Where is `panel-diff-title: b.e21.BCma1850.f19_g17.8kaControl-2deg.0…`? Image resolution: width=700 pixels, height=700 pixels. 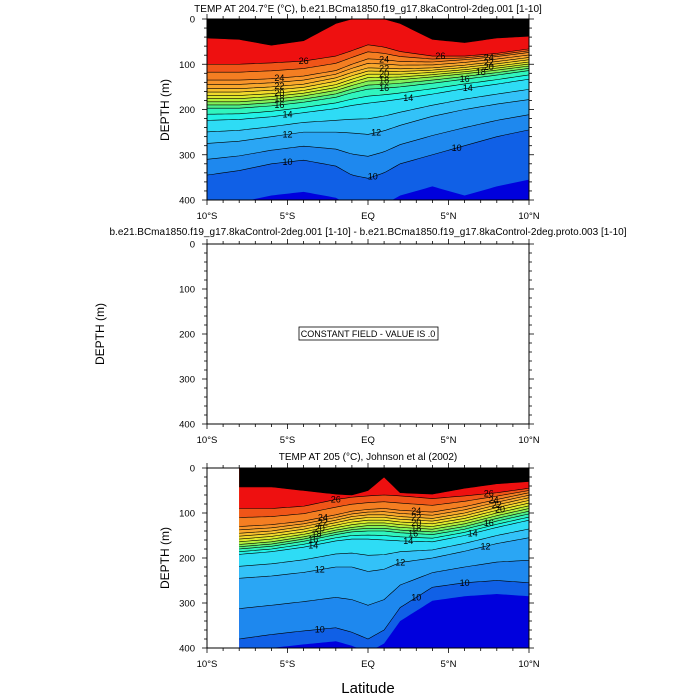
panel-diff-title: b.e21.BCma1850.f19_g17.8kaControl-2deg.0… is located at coordinates (367, 232).